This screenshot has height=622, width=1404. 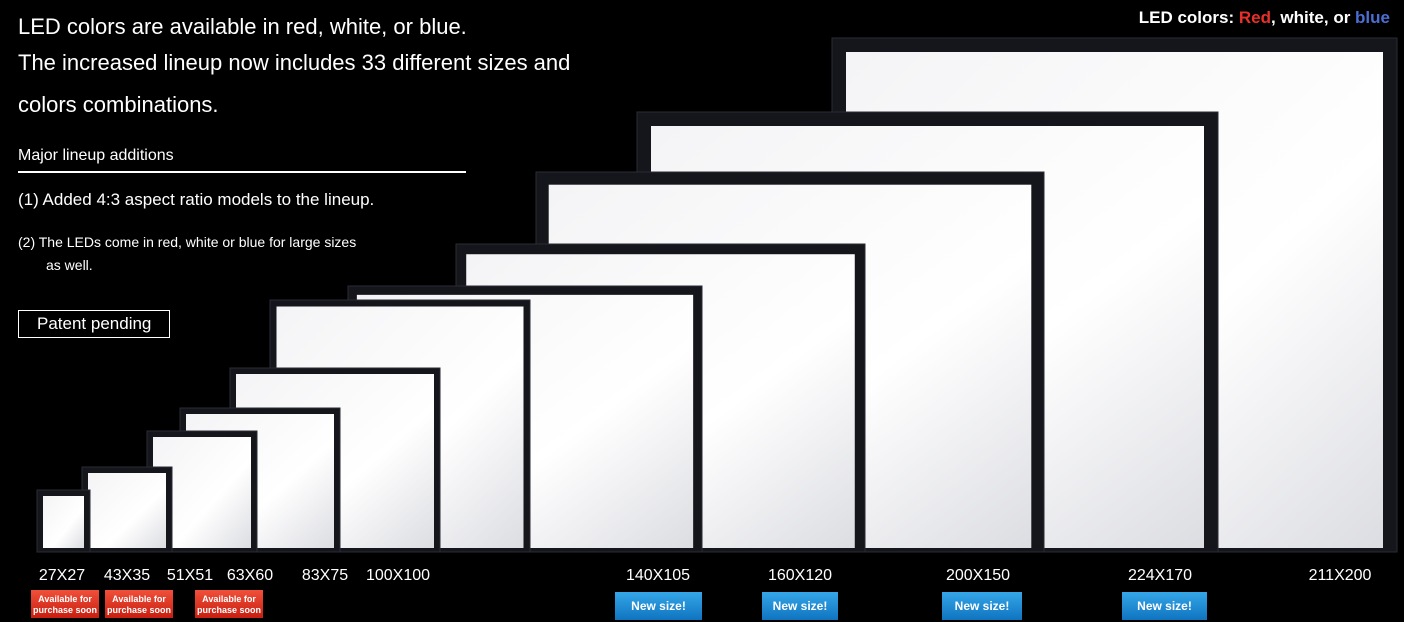 I want to click on colors-note: LED colors: Red, white, or blue, so click(x=1264, y=18).